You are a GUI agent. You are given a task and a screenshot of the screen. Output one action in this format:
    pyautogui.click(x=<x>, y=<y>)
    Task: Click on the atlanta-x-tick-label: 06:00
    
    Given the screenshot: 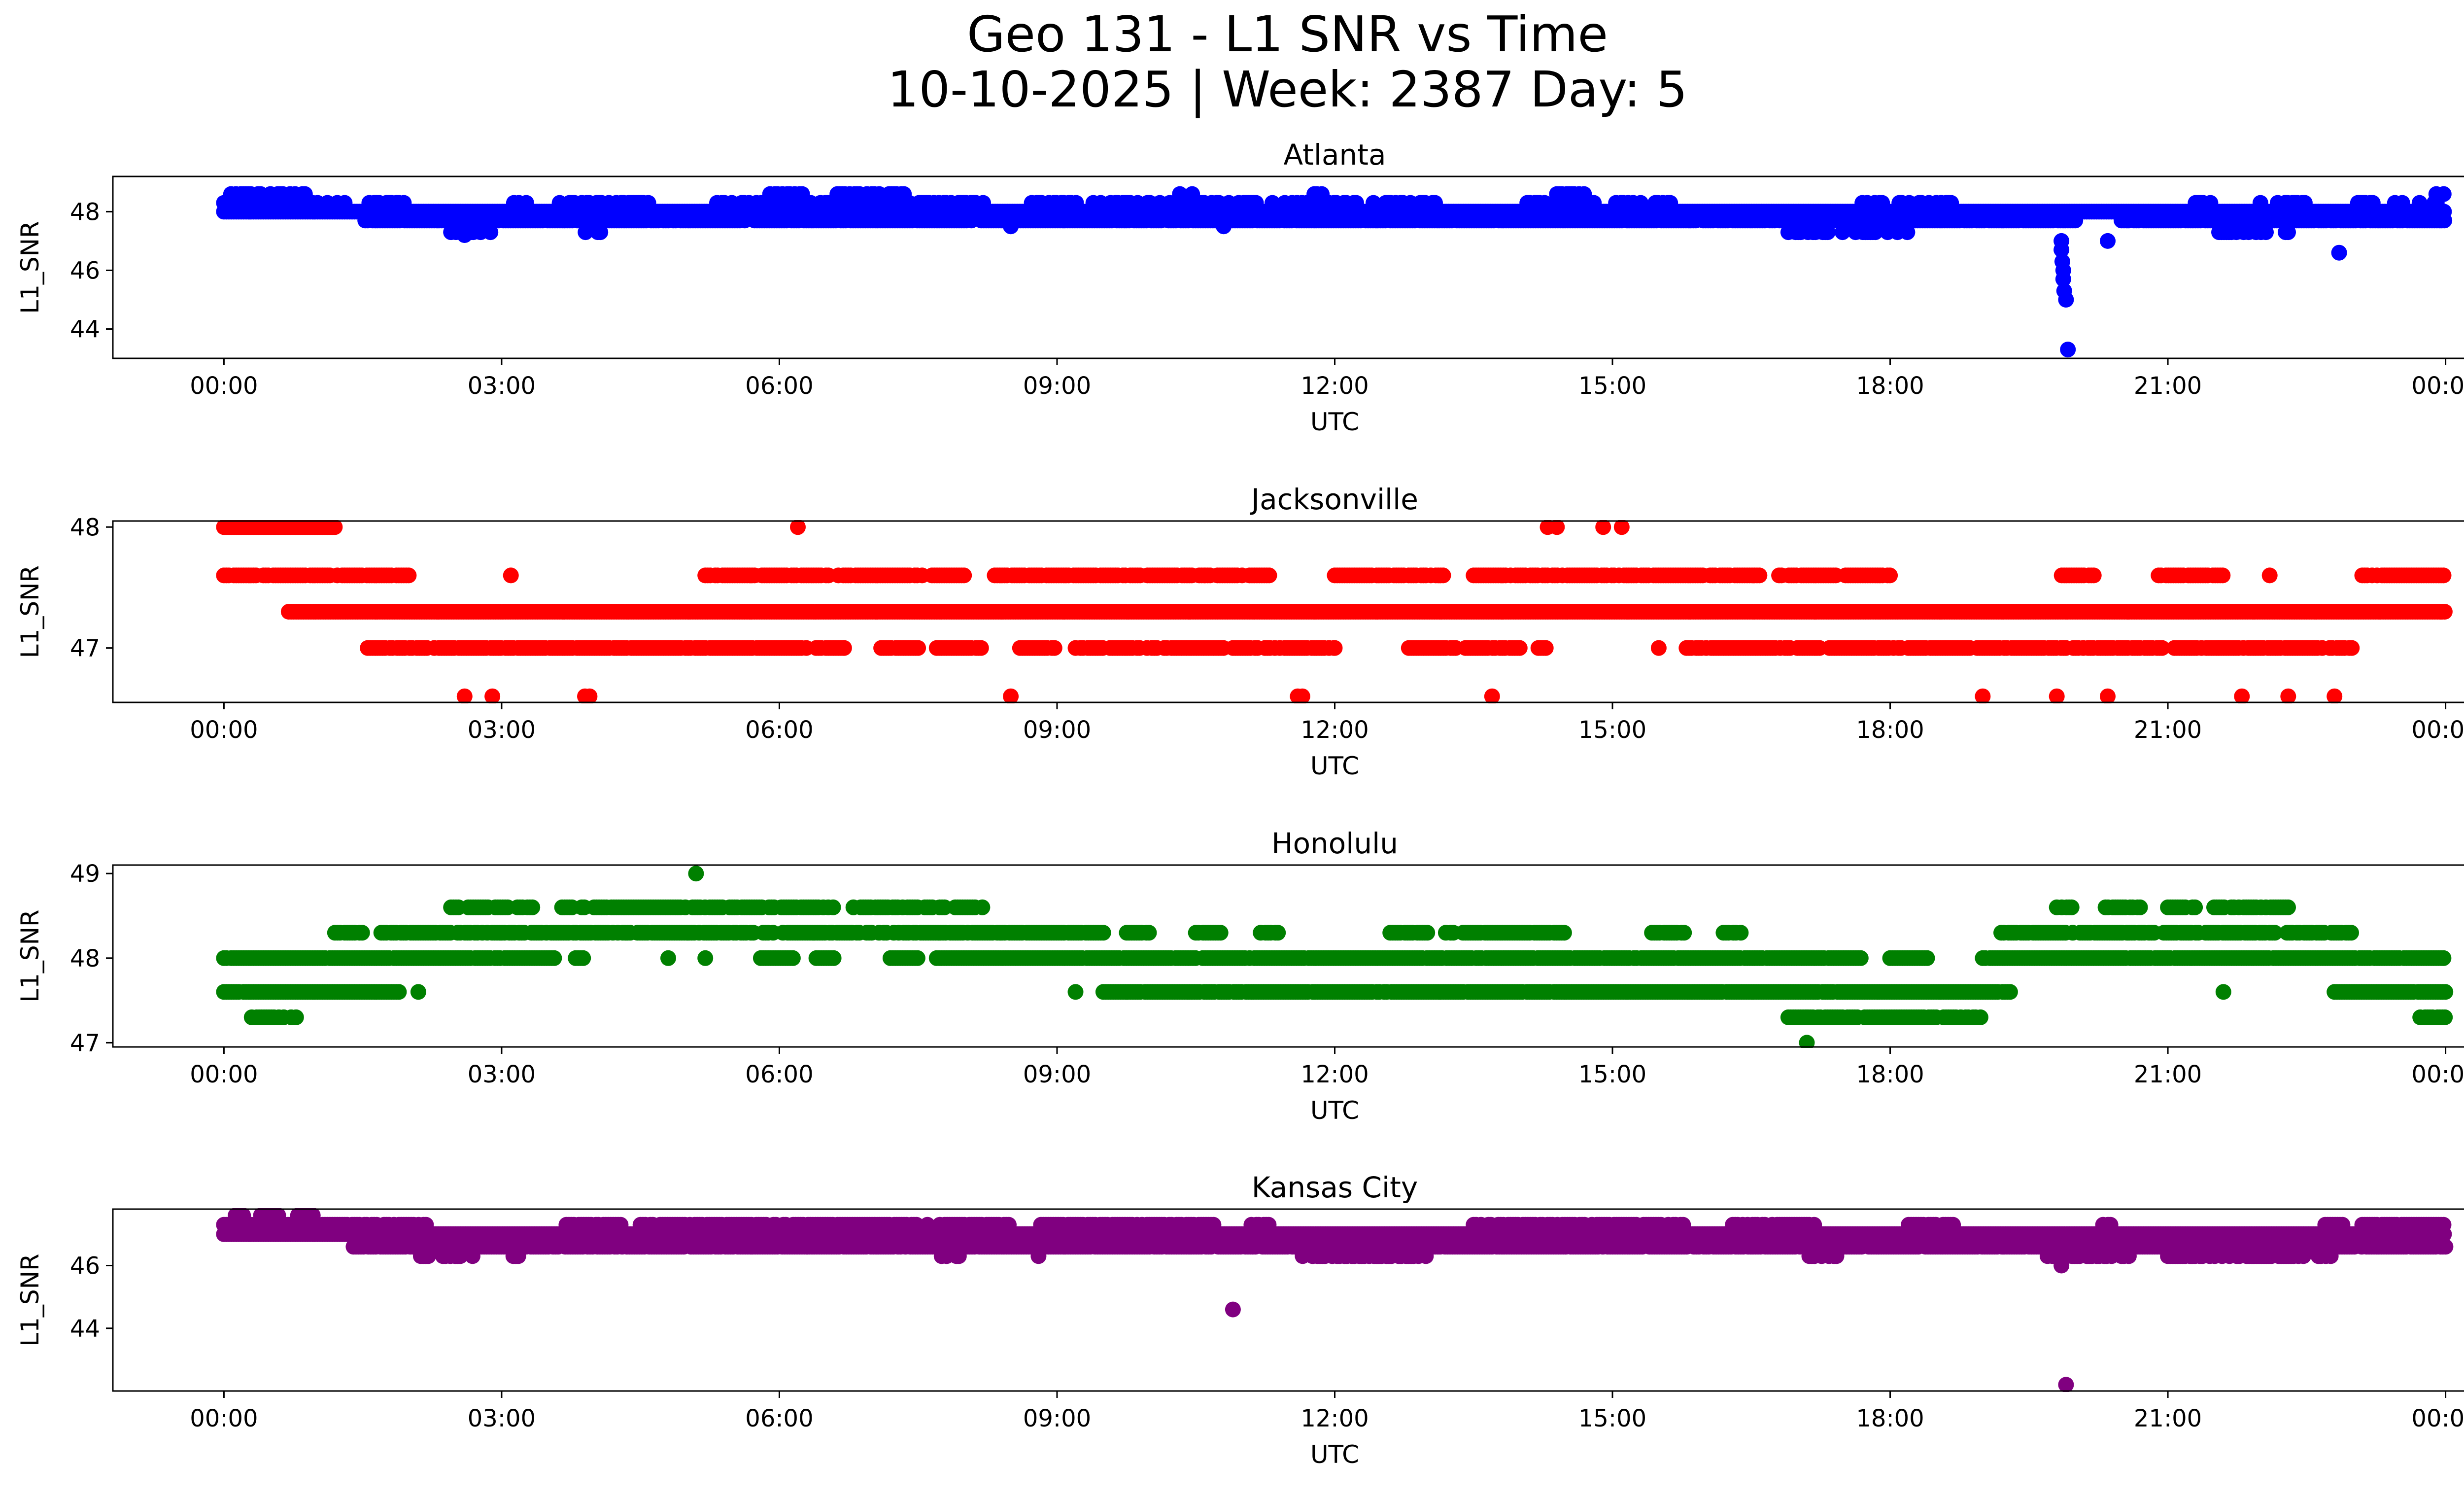 What is the action you would take?
    pyautogui.click(x=779, y=386)
    